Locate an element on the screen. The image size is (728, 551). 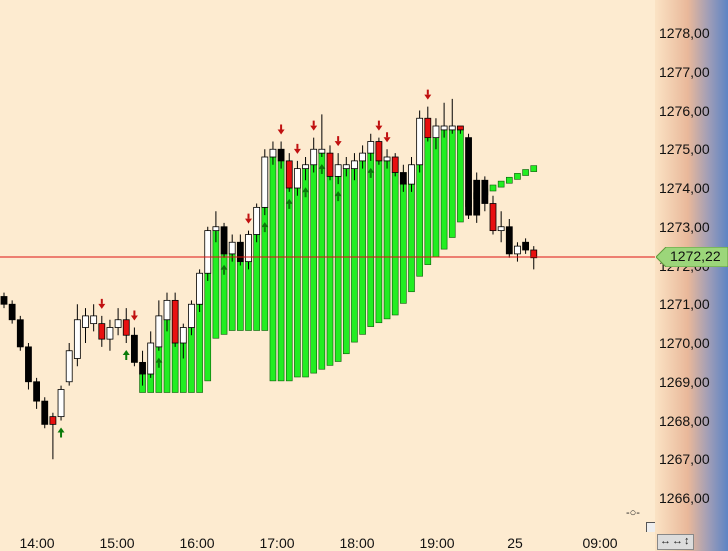
y-tick-label: 1275,00 is located at coordinates (684, 149).